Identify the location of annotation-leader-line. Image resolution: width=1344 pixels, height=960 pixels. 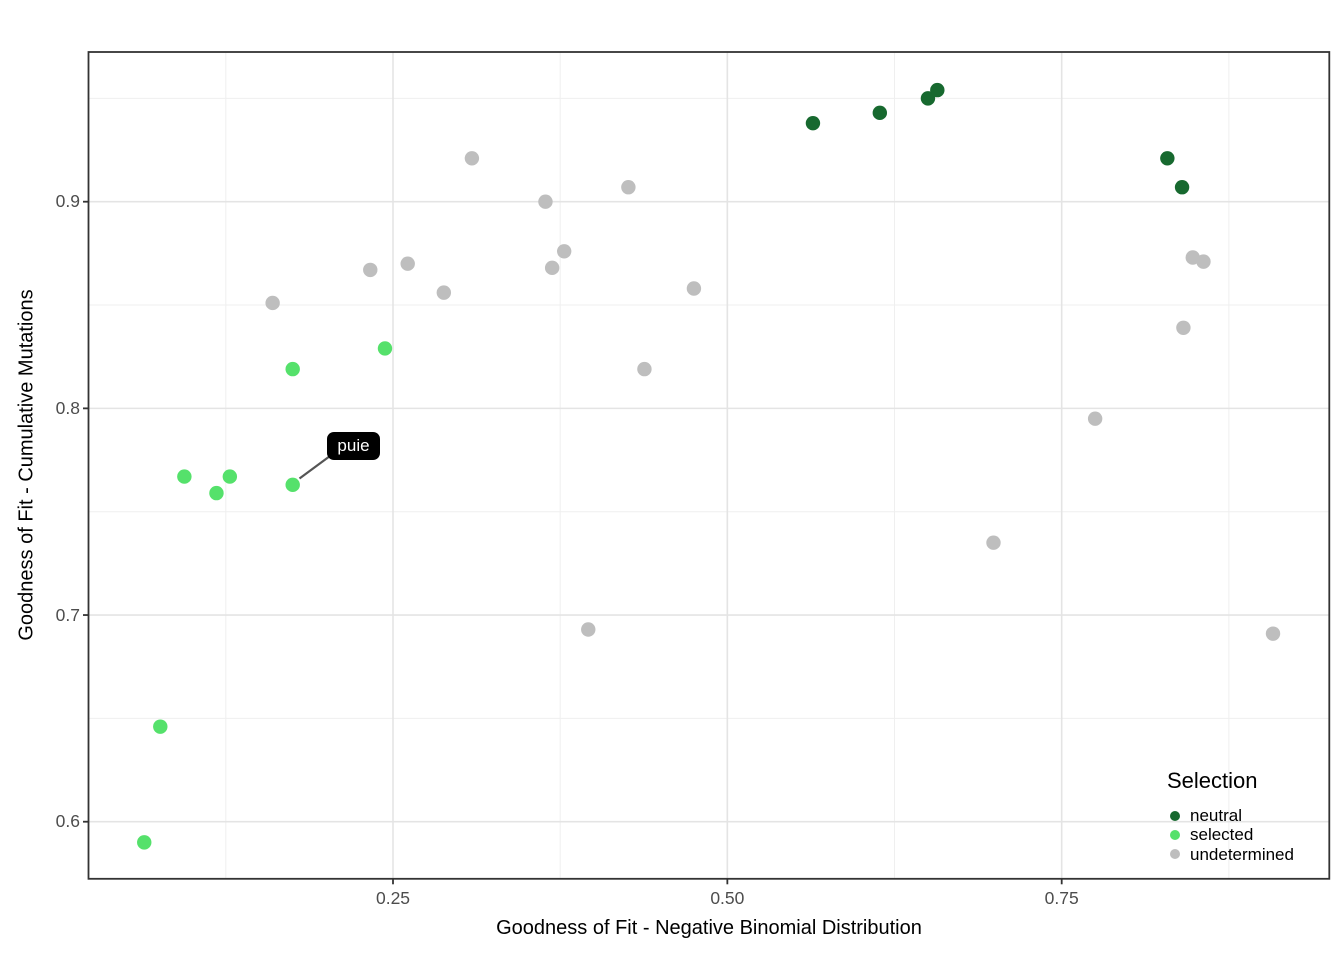
(314, 467).